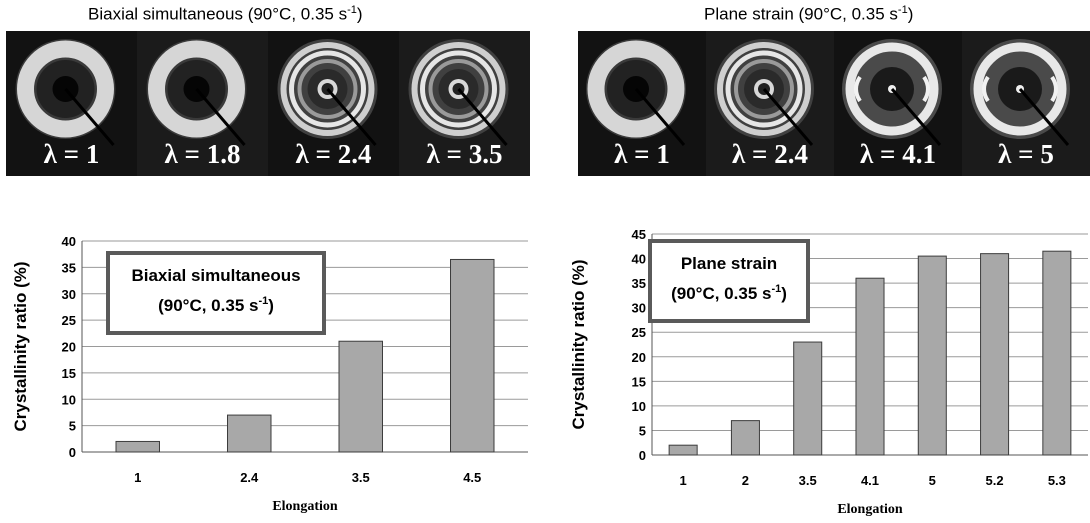 Image resolution: width=1090 pixels, height=523 pixels. What do you see at coordinates (995, 480) in the screenshot?
I see `x-tick-label: 5.2` at bounding box center [995, 480].